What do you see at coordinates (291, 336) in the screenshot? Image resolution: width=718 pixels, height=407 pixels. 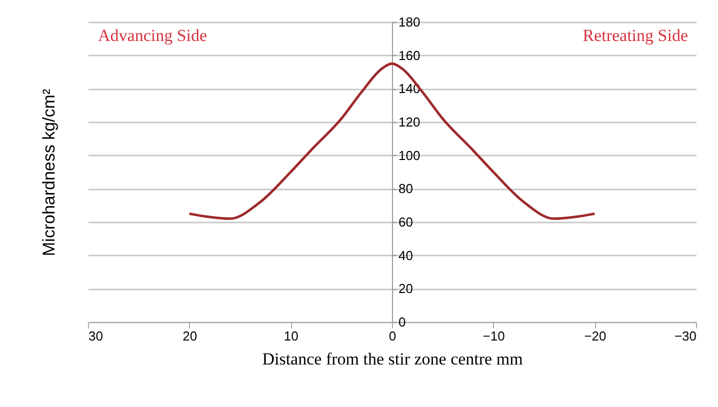 I see `x-tick-label: 10` at bounding box center [291, 336].